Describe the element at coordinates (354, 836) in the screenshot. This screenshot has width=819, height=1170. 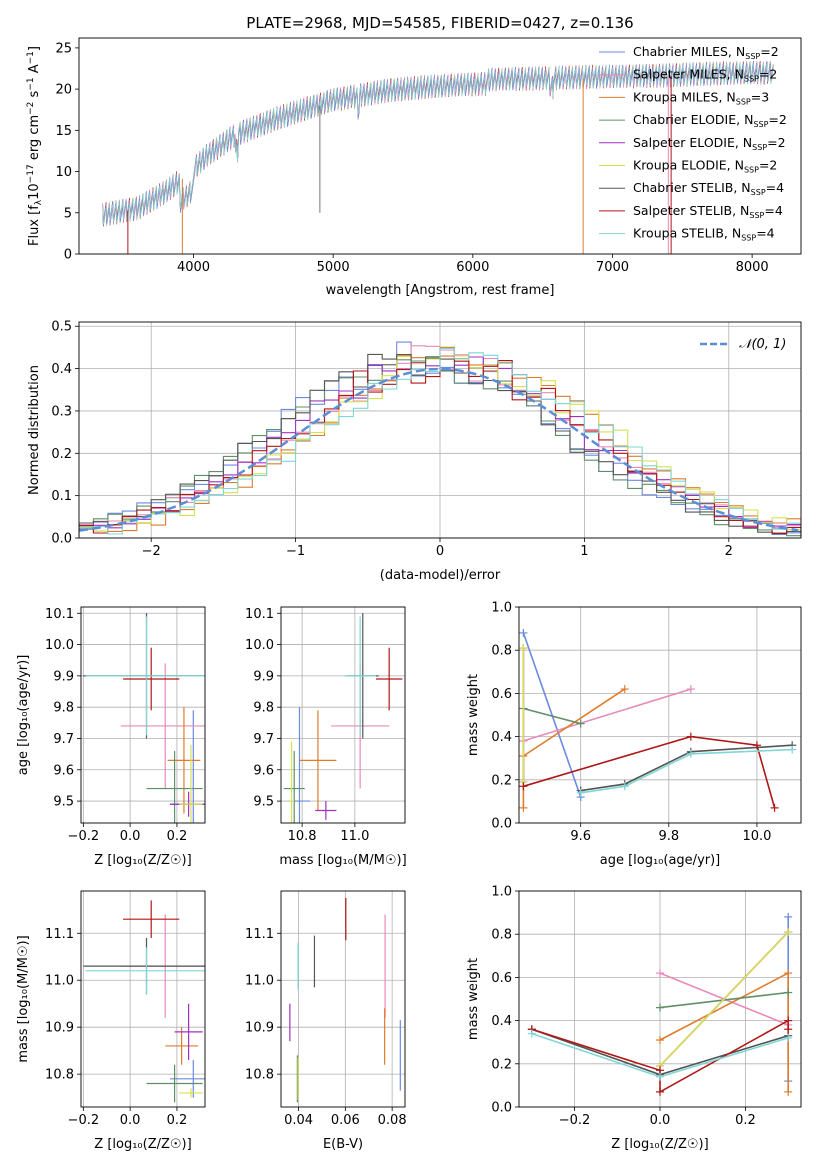
I see `x-tick-label: 11.0` at that location.